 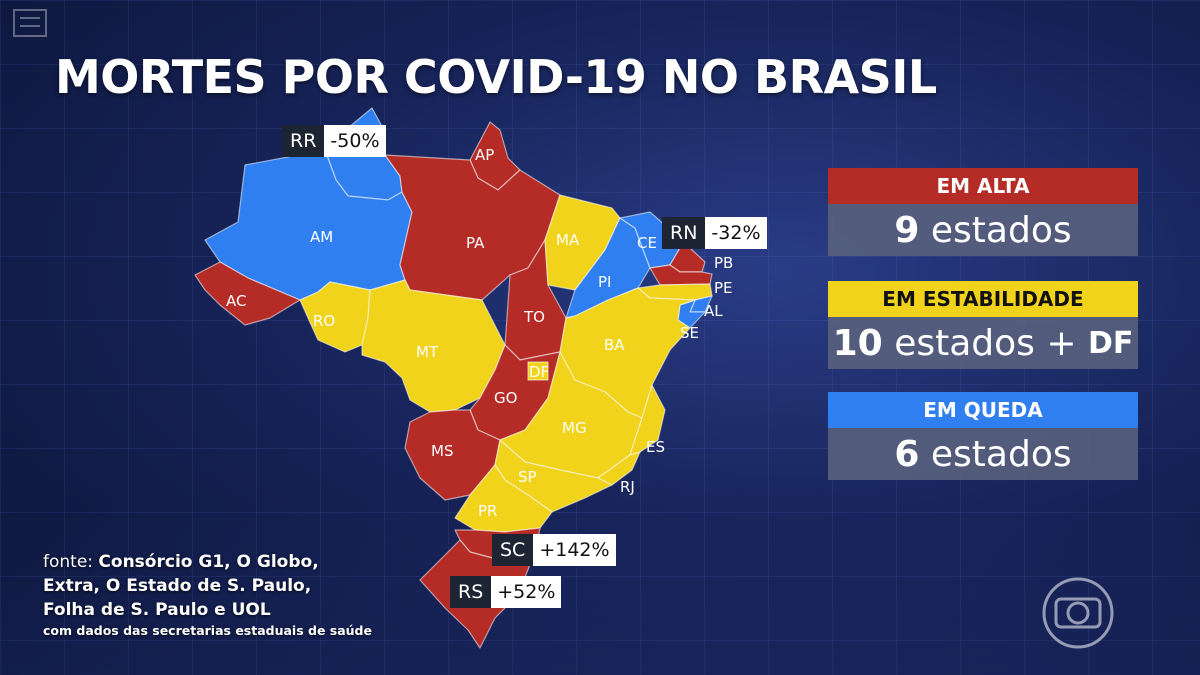 What do you see at coordinates (983, 410) in the screenshot?
I see `legend-queda-label: EM QUEDA` at bounding box center [983, 410].